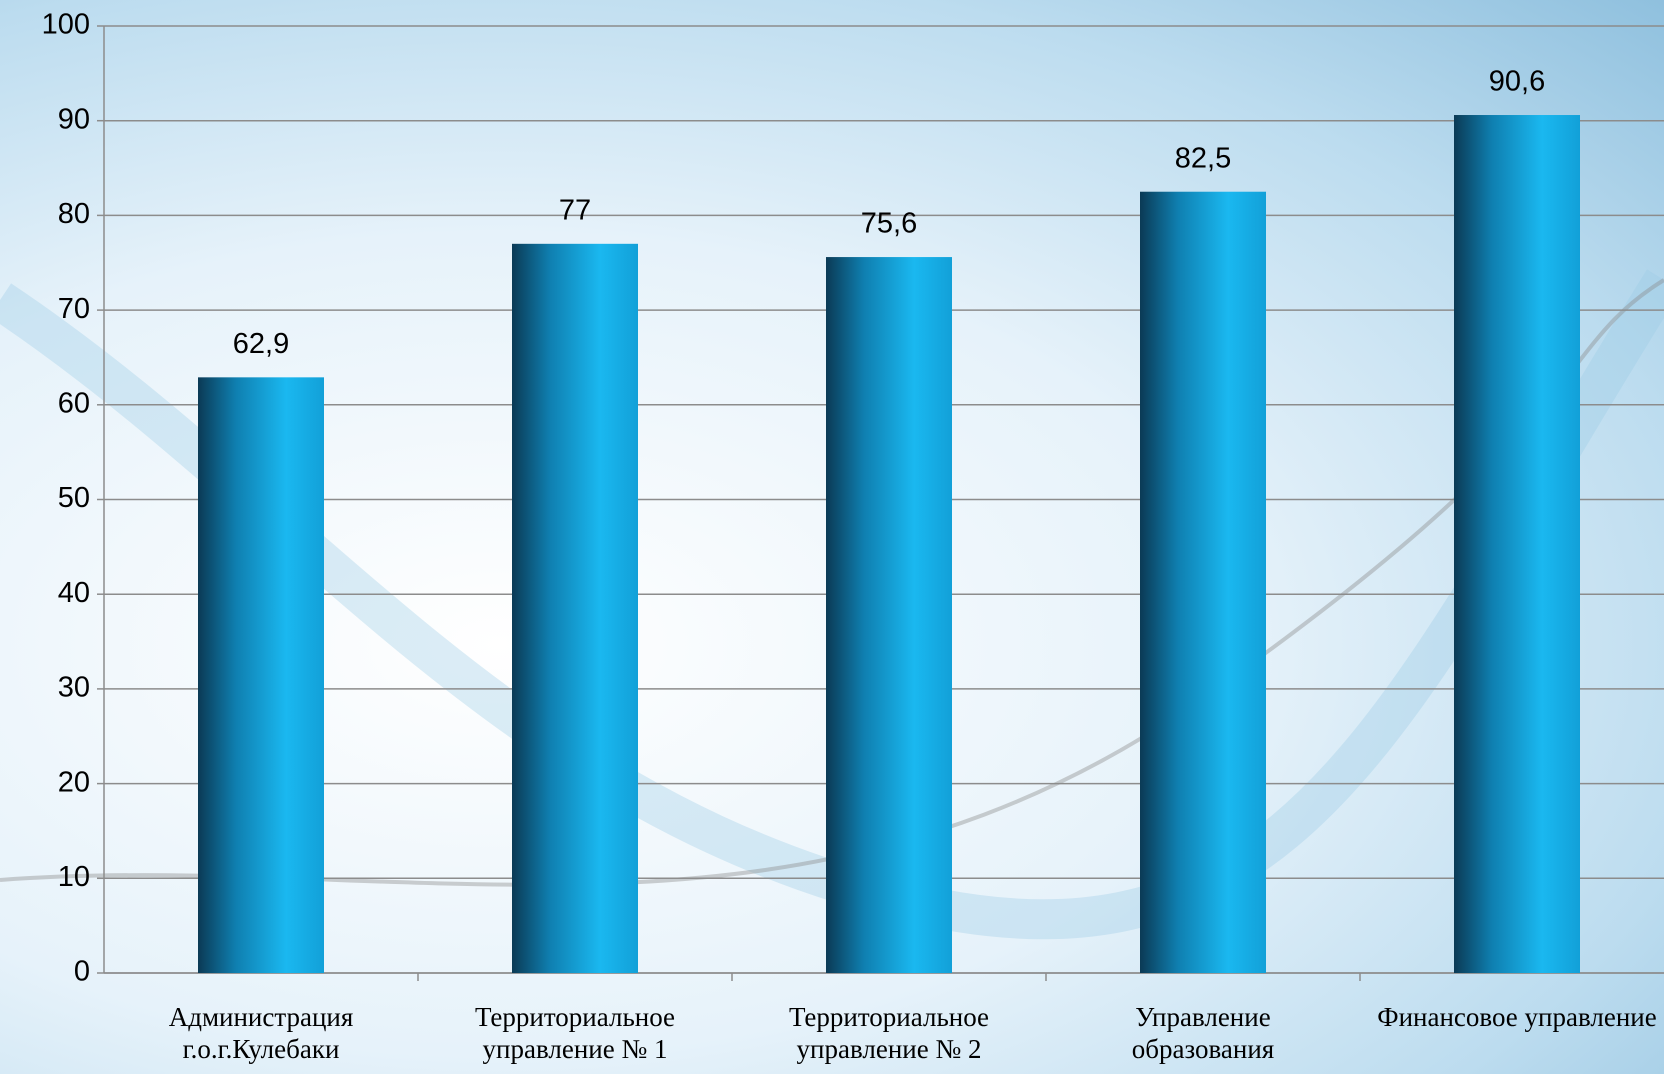  Describe the element at coordinates (74, 214) in the screenshot. I see `y-tick-label: 80` at that location.